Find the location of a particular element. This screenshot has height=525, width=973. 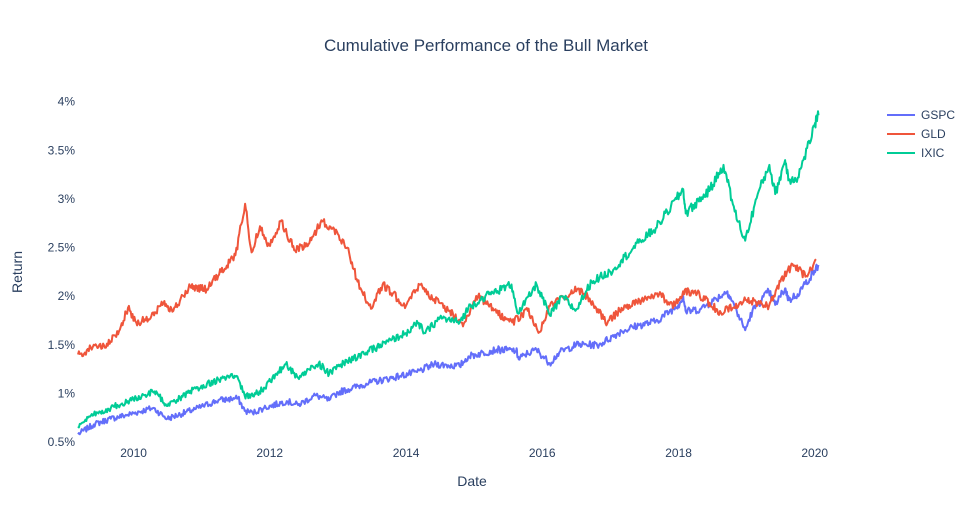

x-tick-label: 2020 is located at coordinates (814, 453).